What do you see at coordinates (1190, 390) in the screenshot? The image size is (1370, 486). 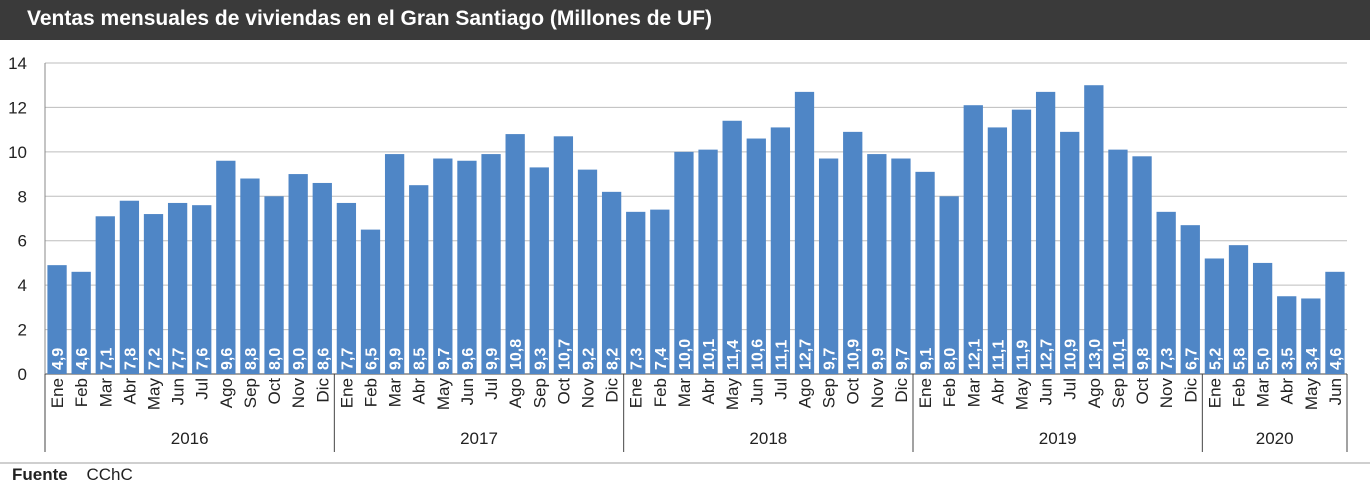 I see `x-tick-label: Dic` at bounding box center [1190, 390].